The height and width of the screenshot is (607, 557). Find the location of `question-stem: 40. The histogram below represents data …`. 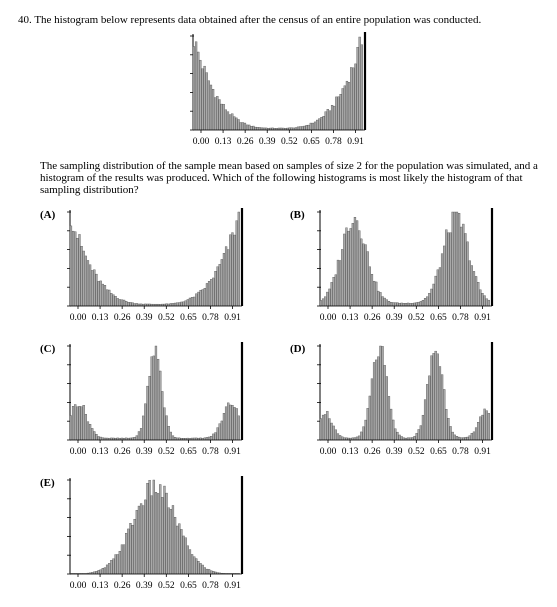

question-stem: 40. The histogram below represents data … is located at coordinates (278, 20).